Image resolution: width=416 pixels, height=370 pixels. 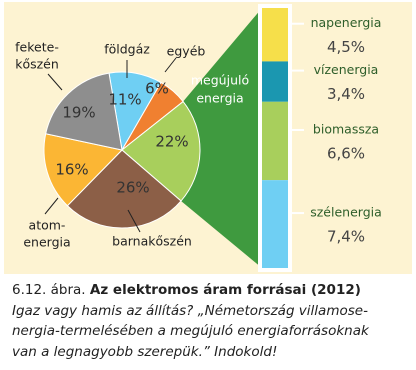 What do you see at coordinates (346, 94) in the screenshot?
I see `segment-value-label: 3,4%` at bounding box center [346, 94].